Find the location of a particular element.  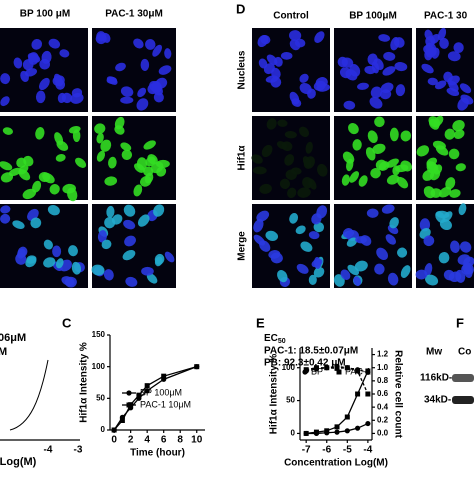

partial-curve is located at coordinates (29, 395).